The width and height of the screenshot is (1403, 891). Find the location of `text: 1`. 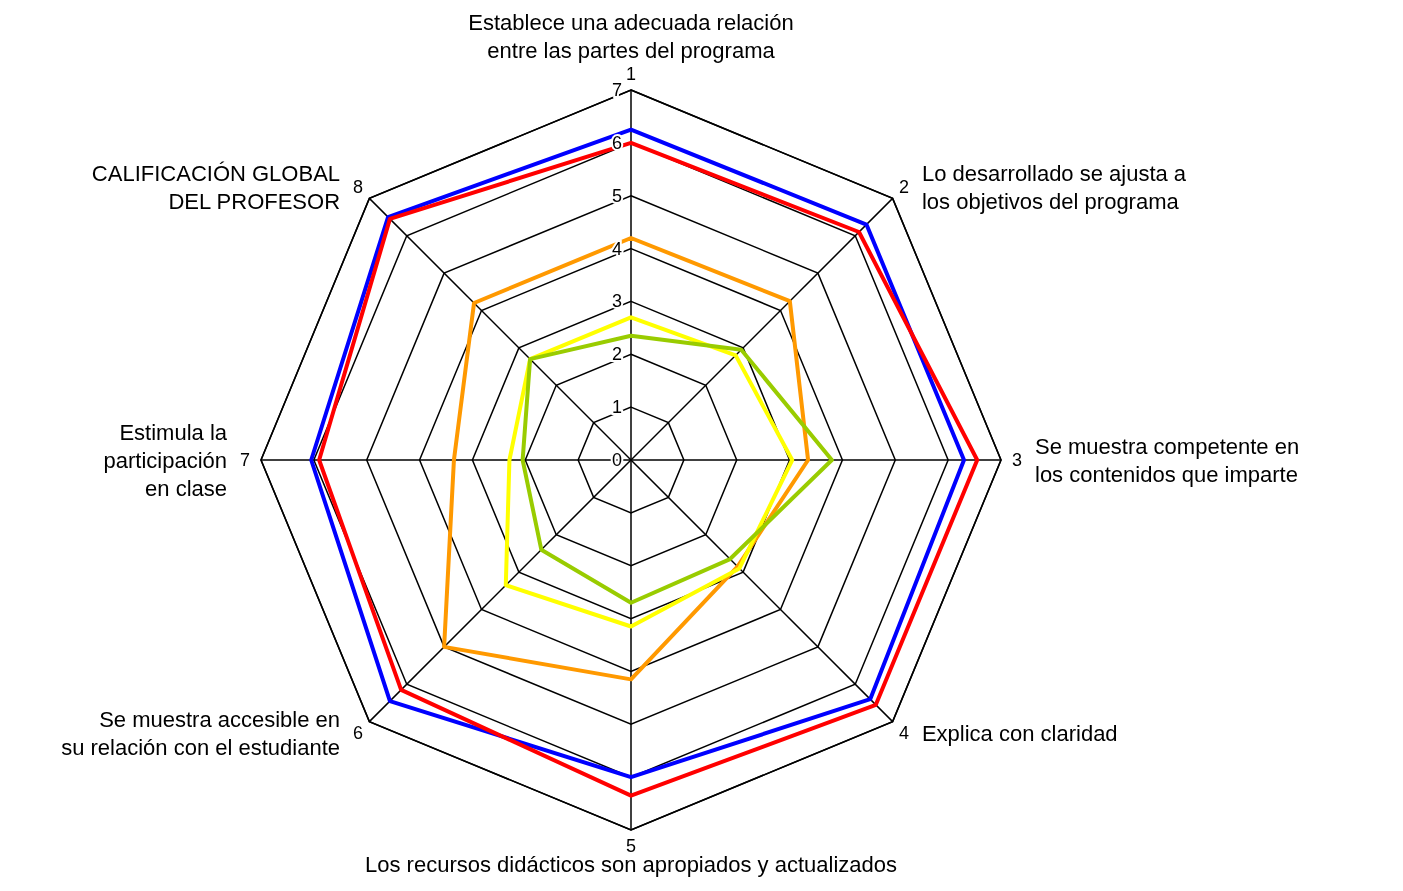

text: 1 is located at coordinates (631, 74).